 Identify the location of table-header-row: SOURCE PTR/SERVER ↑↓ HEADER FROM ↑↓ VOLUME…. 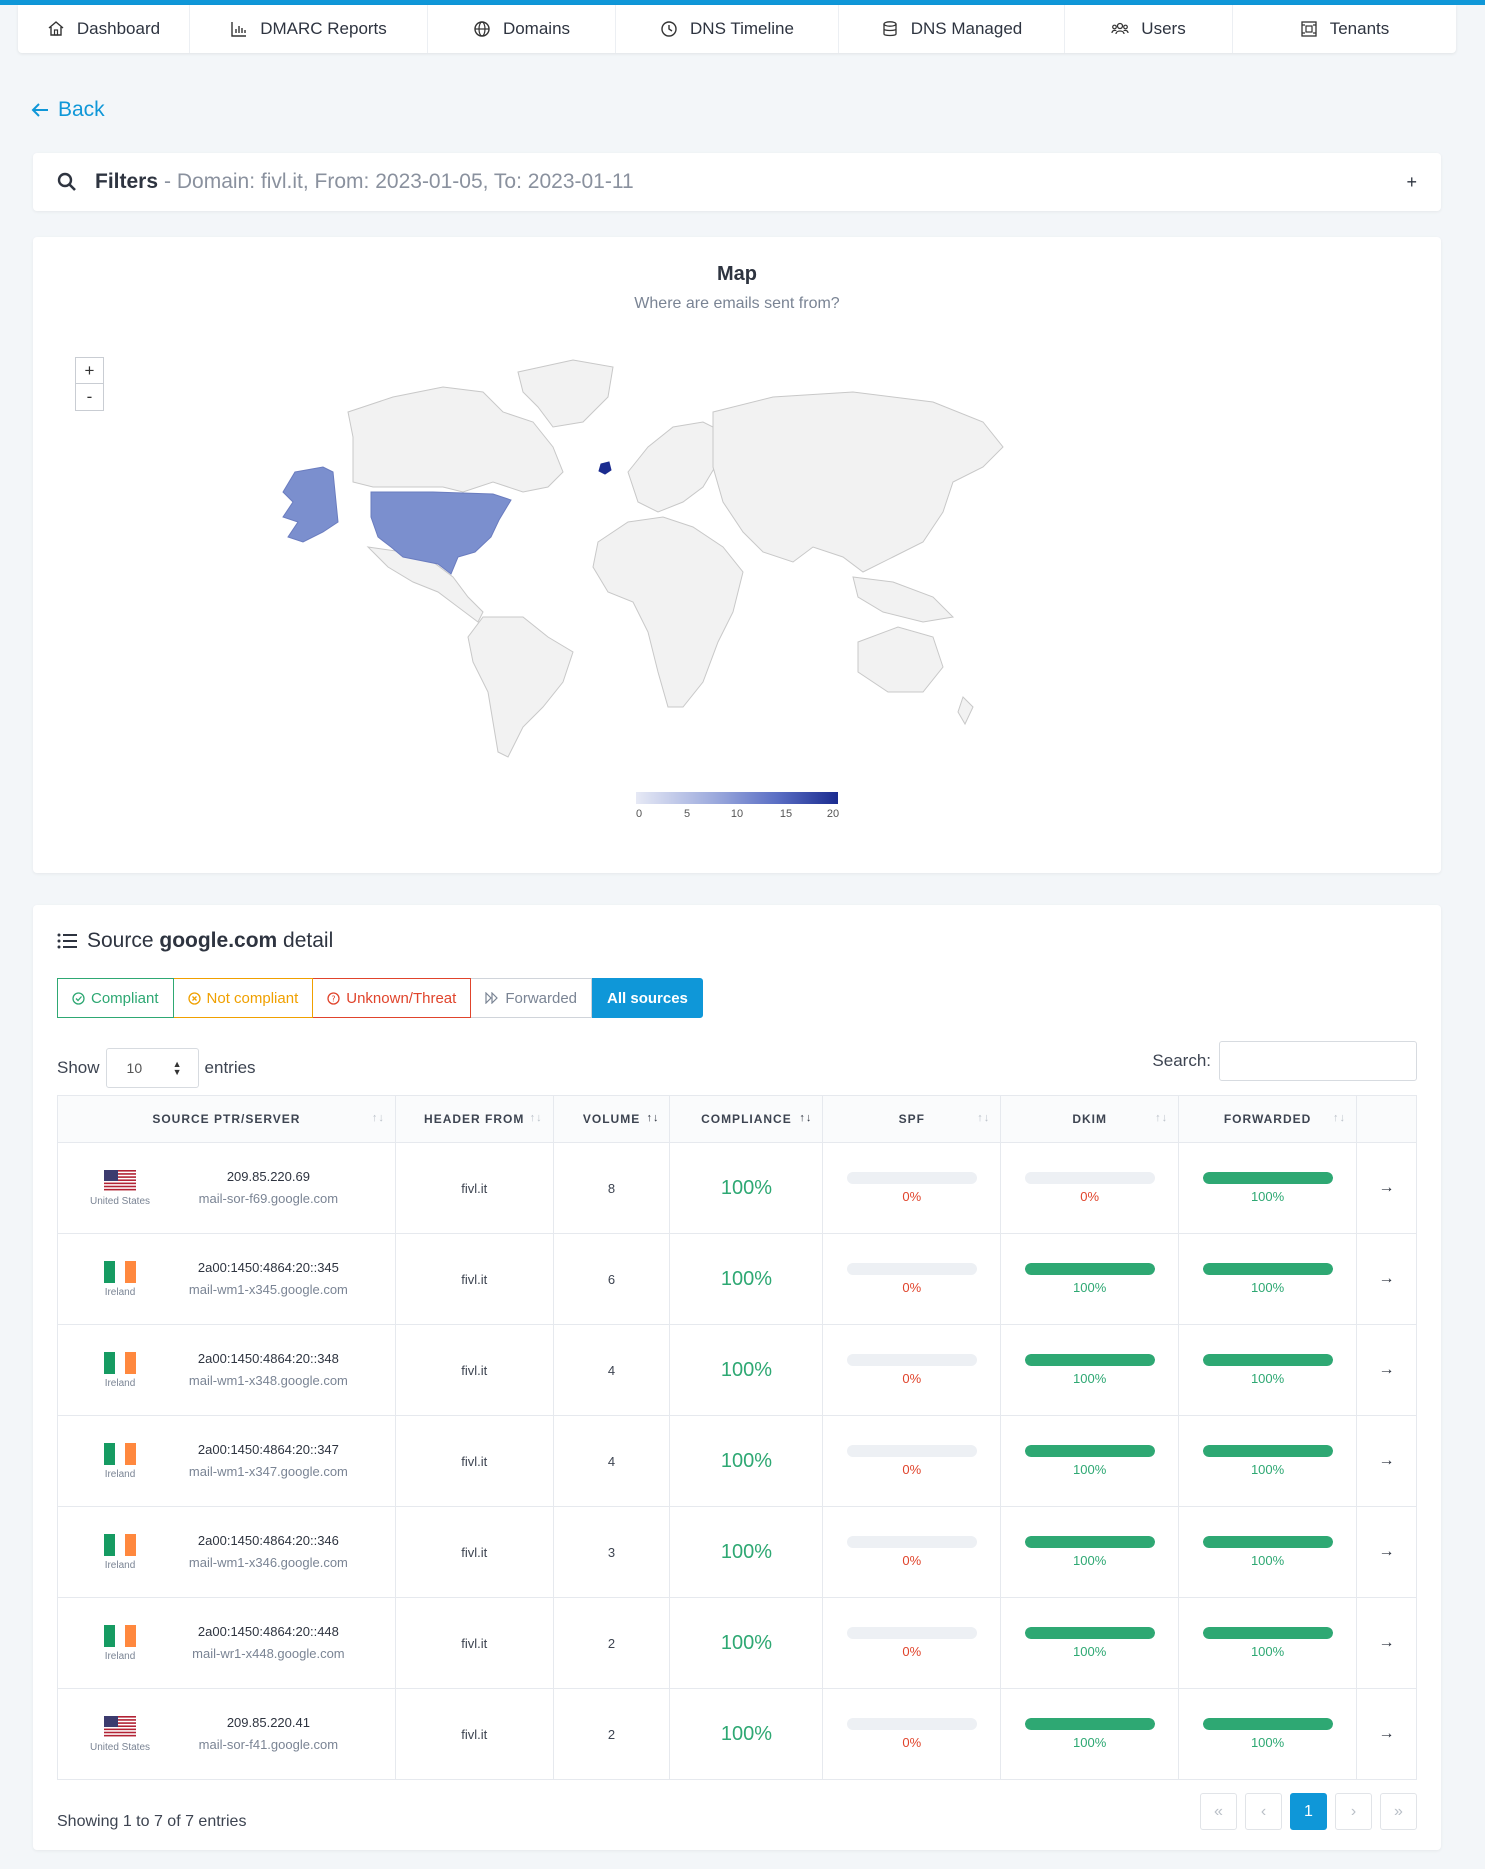
(737, 1119).